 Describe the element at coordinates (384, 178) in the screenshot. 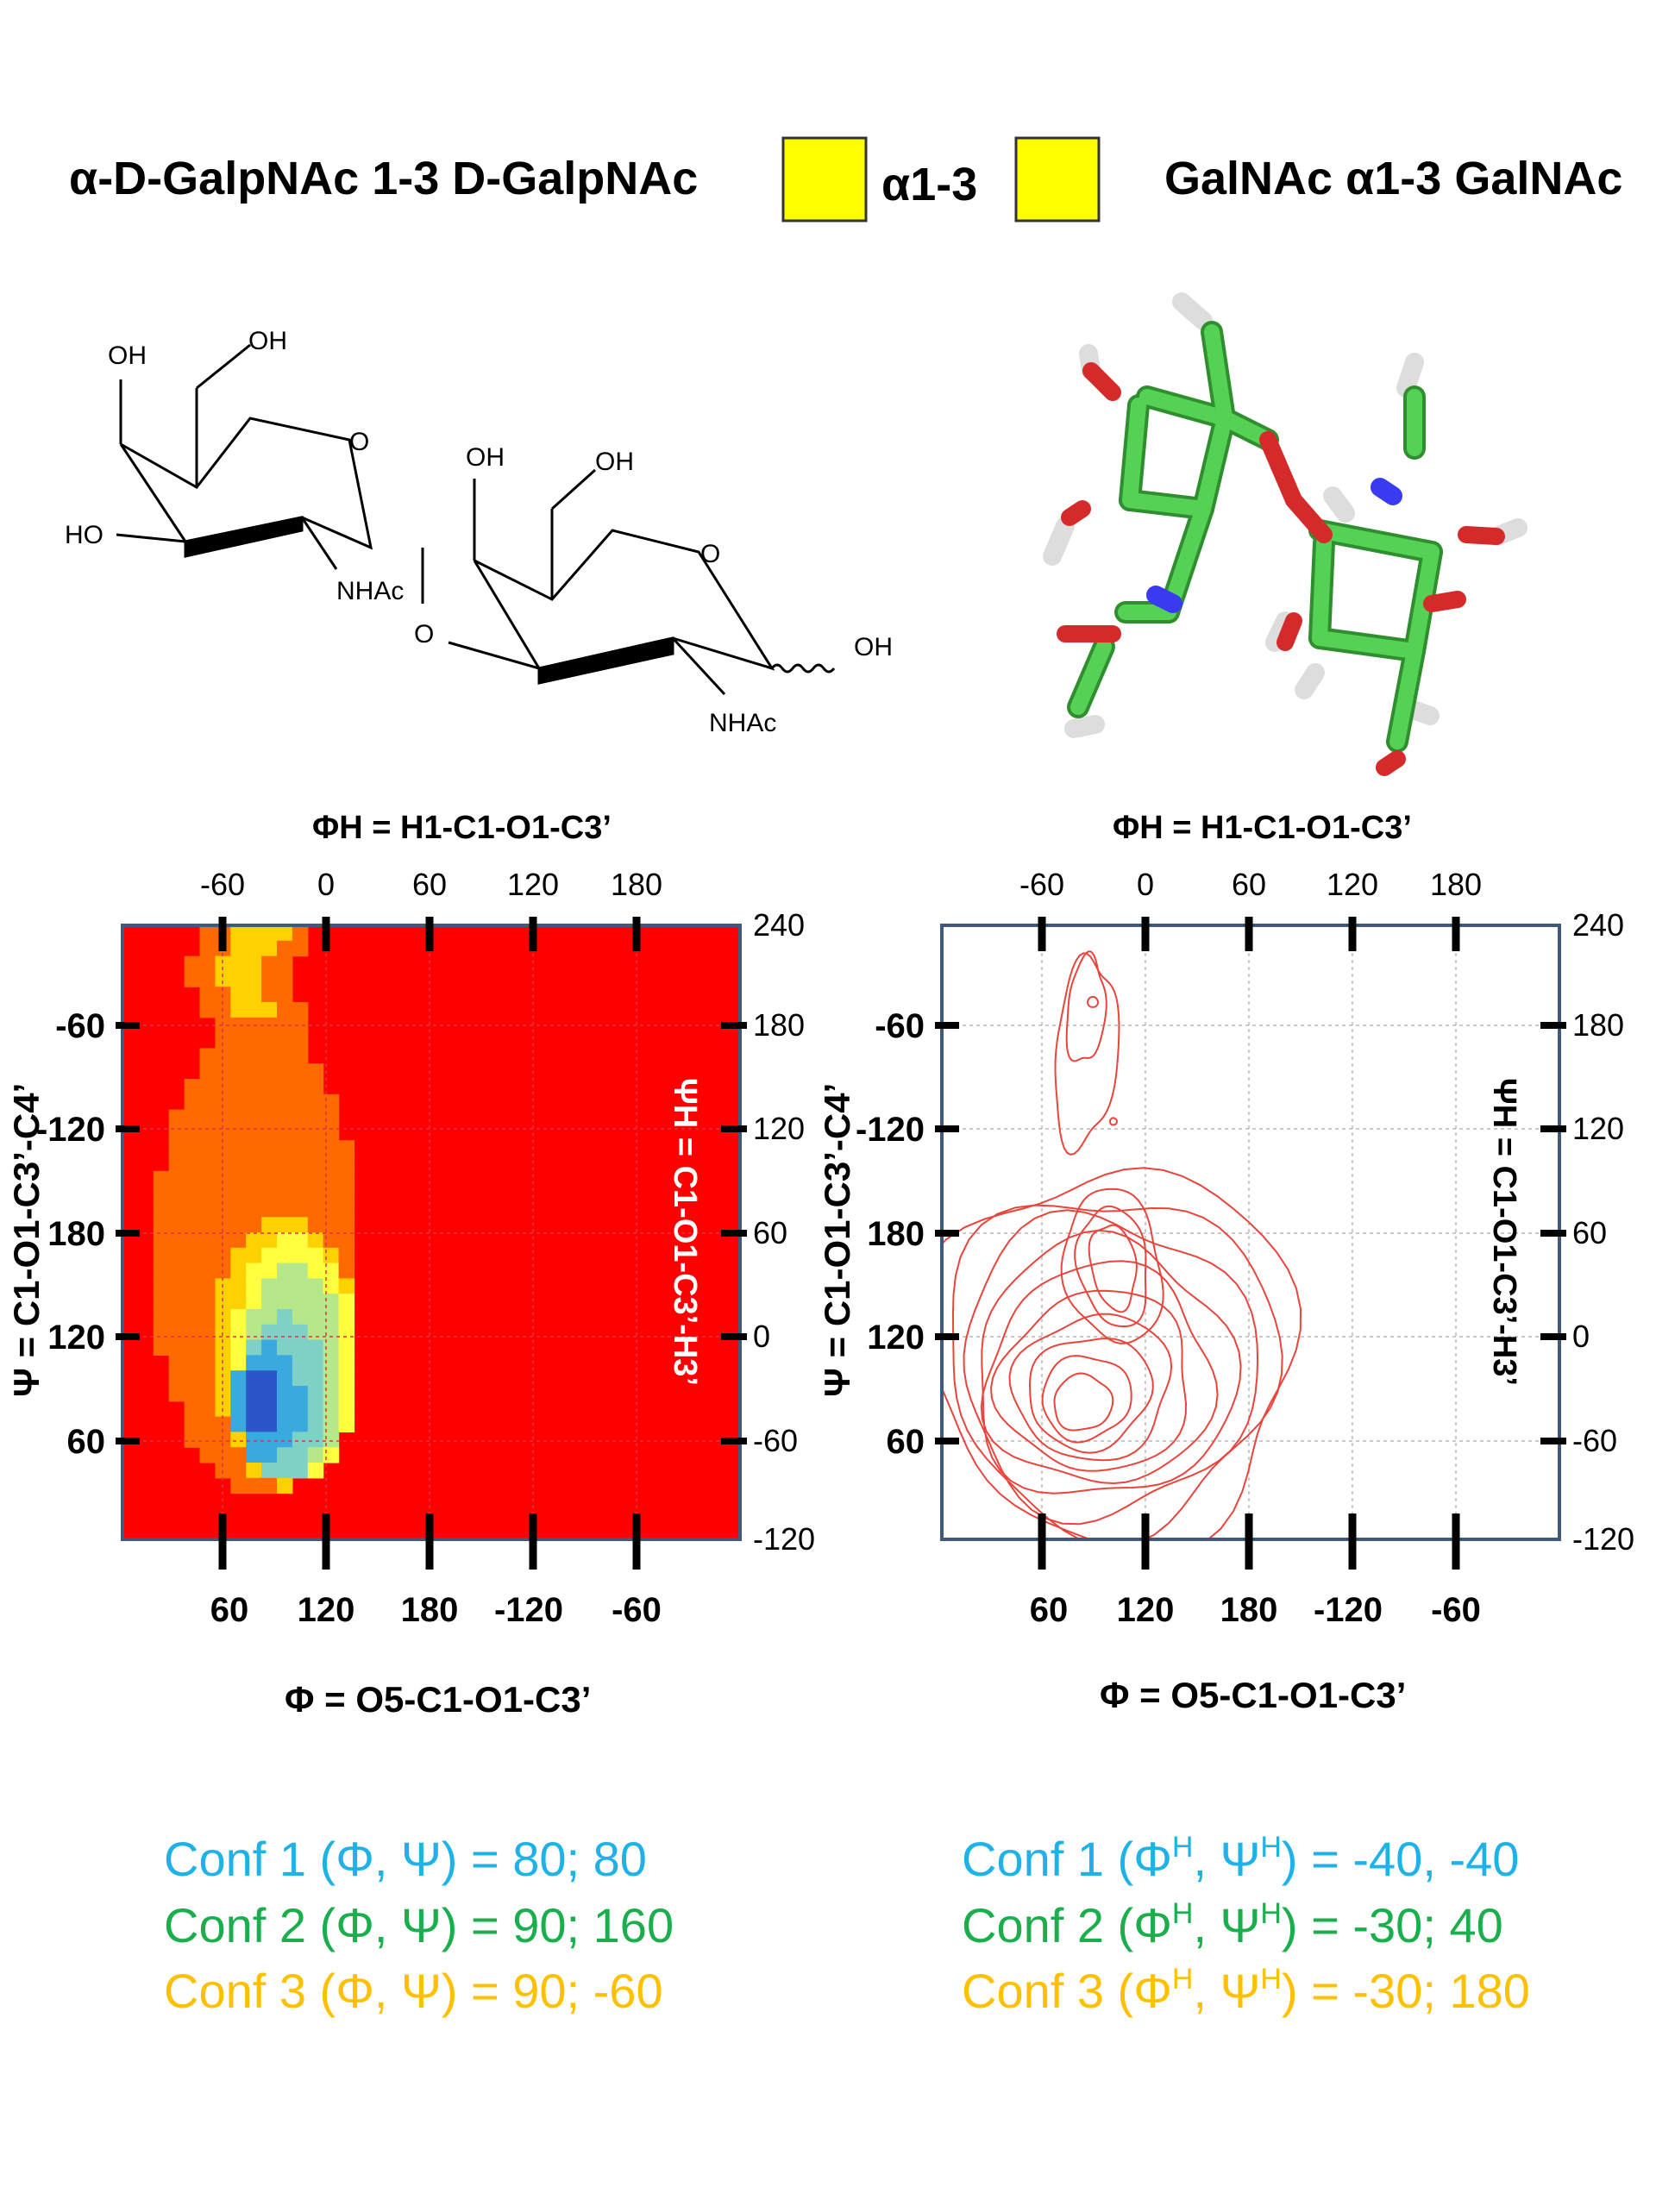

I see `header-left-title: α-D-GalpNAc 1-3 D-GalpNAc` at that location.